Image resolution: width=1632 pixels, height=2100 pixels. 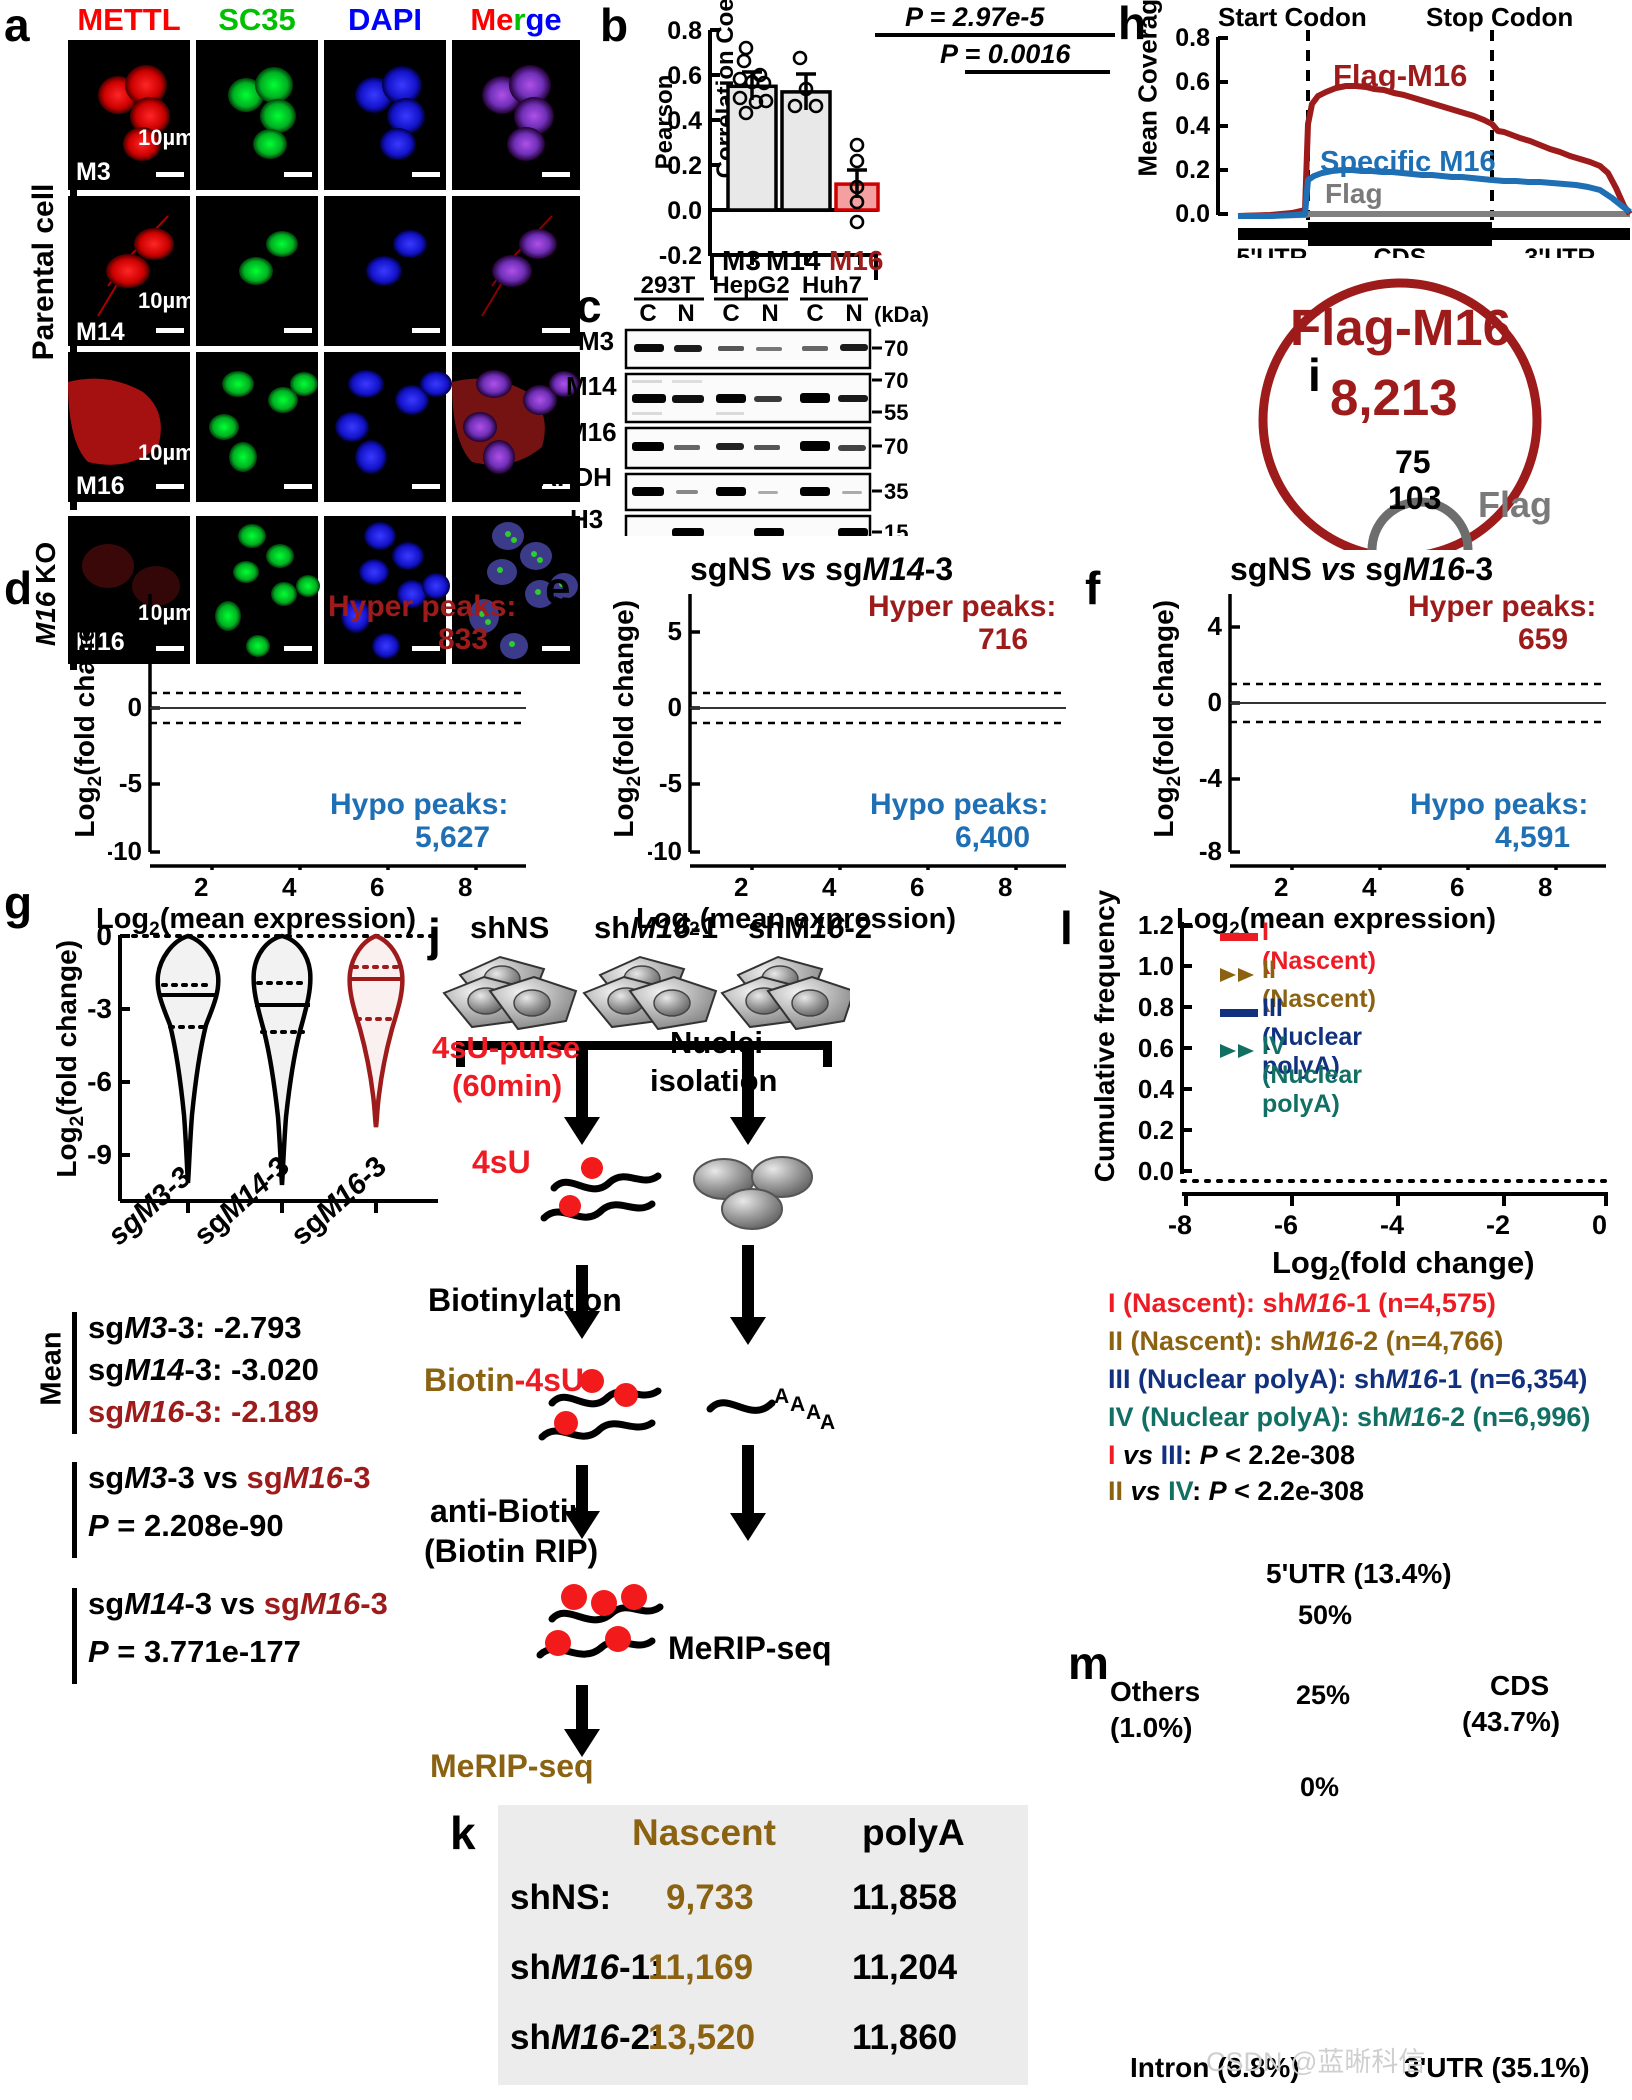 I want to click on legend-marker-iv, so click(x=1239, y=1051).